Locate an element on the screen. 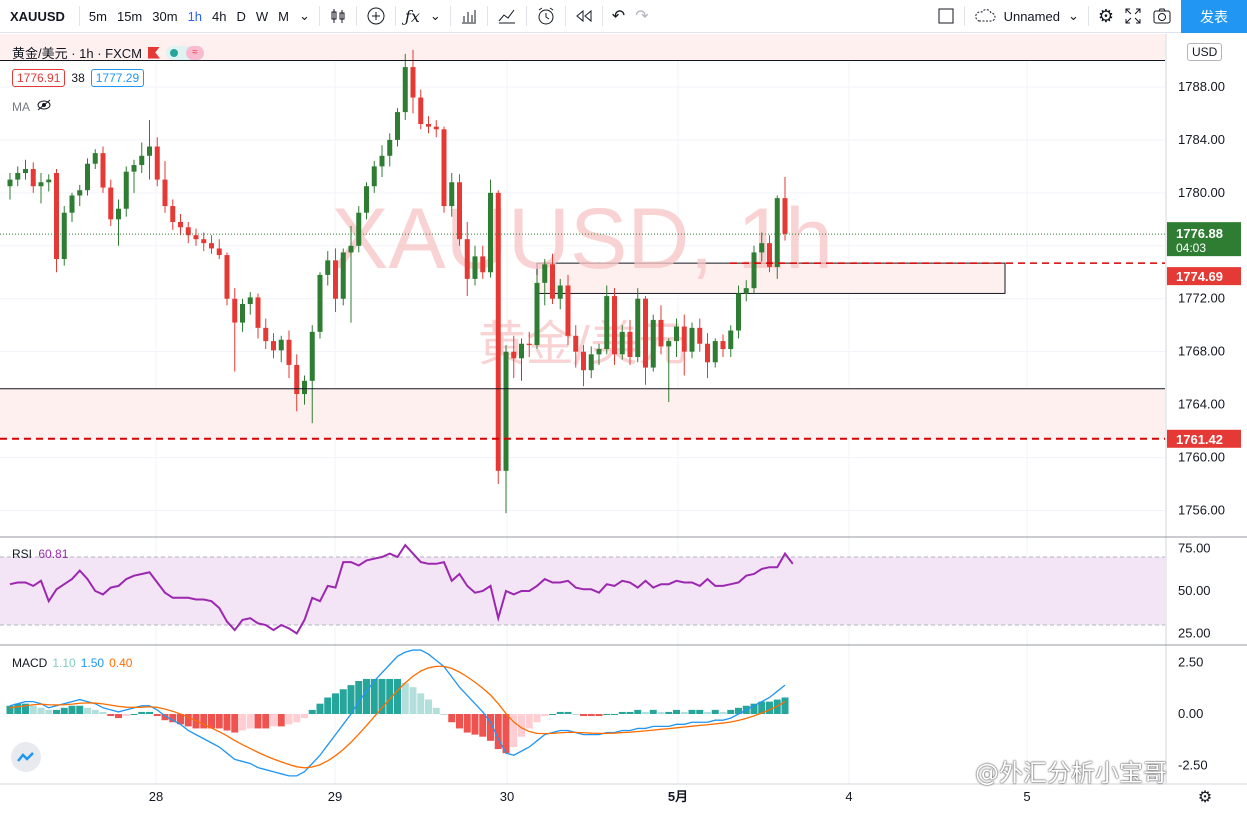 Image resolution: width=1247 pixels, height=818 pixels. time-tick: 5月 is located at coordinates (678, 796).